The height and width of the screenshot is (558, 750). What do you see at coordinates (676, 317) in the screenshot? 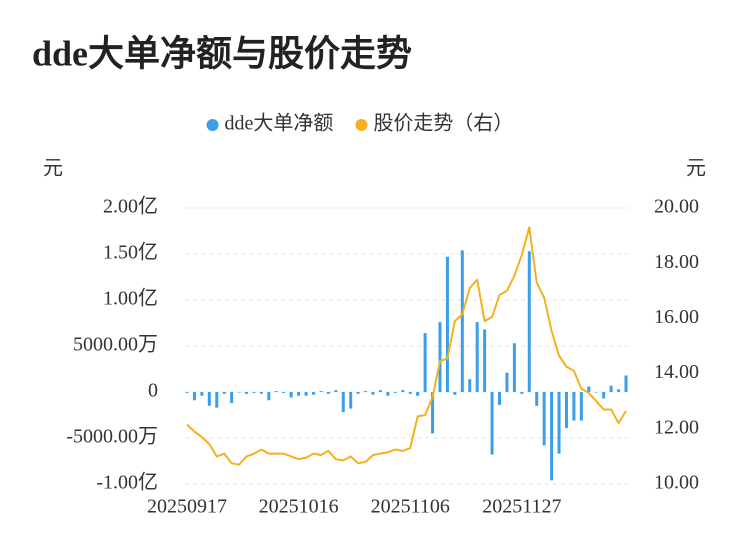
I see `y2-tick-label: 16.00` at bounding box center [676, 317].